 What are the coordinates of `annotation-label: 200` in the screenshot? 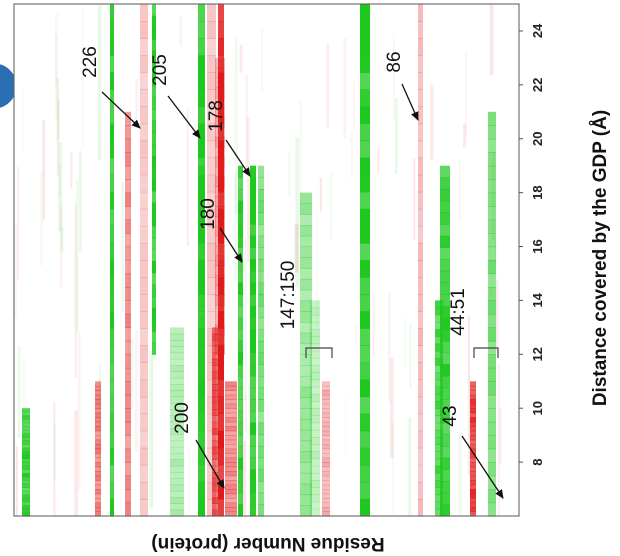 It's located at (182, 418).